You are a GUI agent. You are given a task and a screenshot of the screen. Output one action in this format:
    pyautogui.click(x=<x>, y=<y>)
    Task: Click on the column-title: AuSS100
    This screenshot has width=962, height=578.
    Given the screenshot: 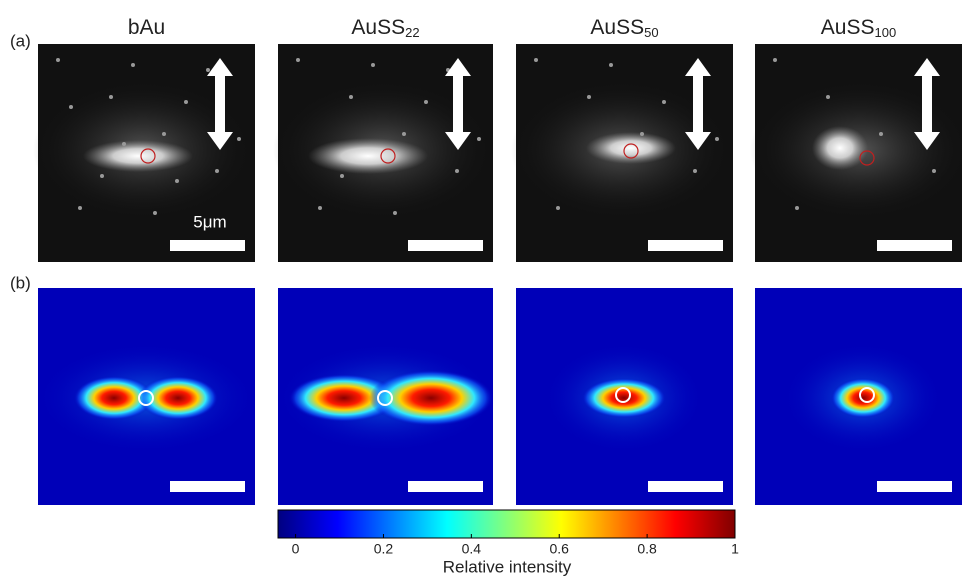 What is the action you would take?
    pyautogui.click(x=858, y=28)
    